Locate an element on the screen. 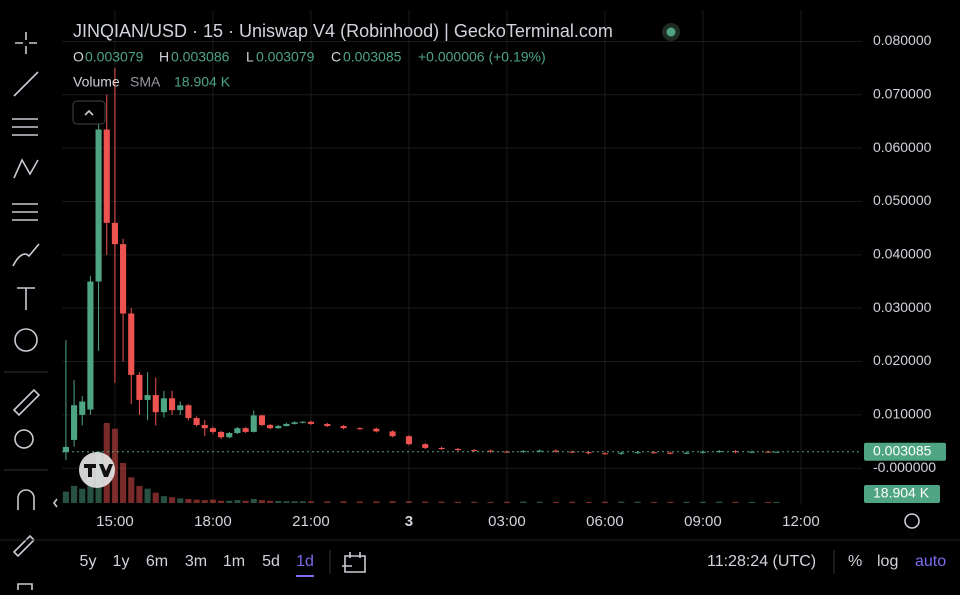  date-range-button is located at coordinates (354, 562).